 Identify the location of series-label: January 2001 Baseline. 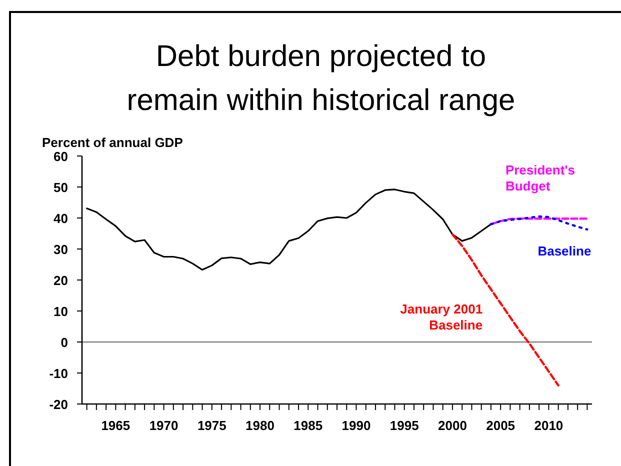
(441, 316).